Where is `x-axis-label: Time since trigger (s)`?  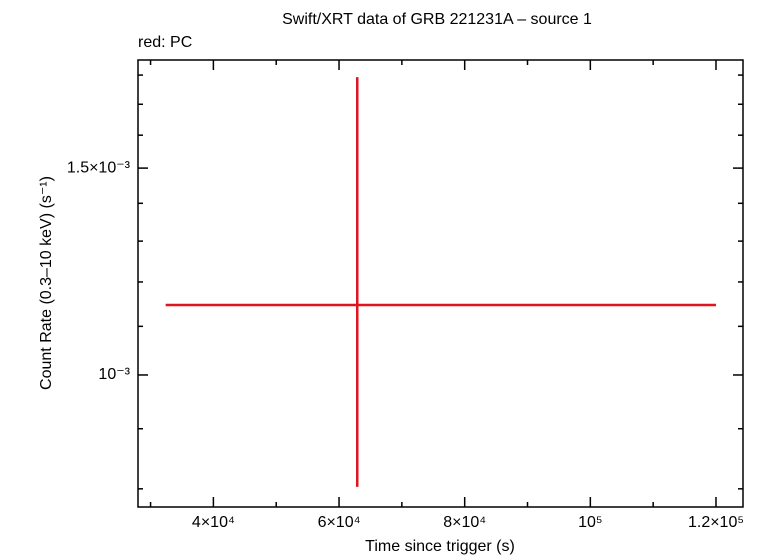 x-axis-label: Time since trigger (s) is located at coordinates (440, 546).